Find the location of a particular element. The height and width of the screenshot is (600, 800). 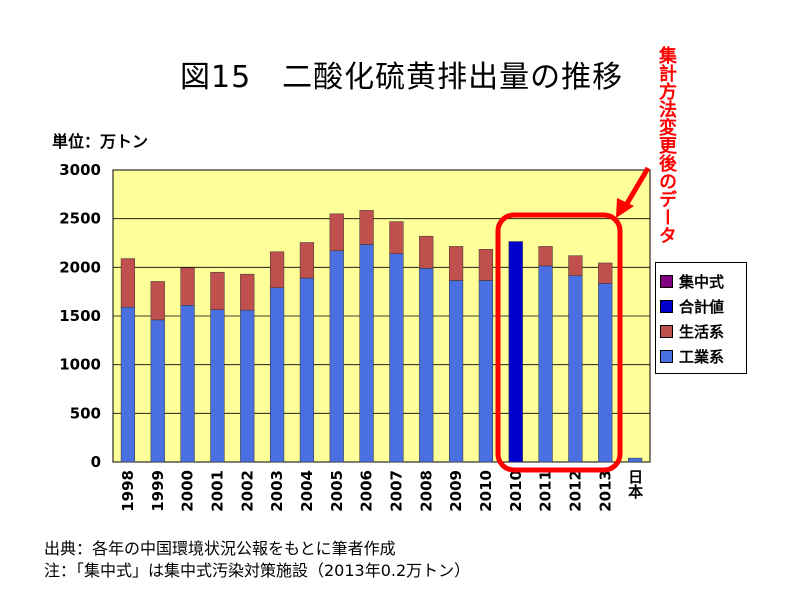

y-axis: 0 500 1000 1500 2000 2500 3000 is located at coordinates (80, 316).